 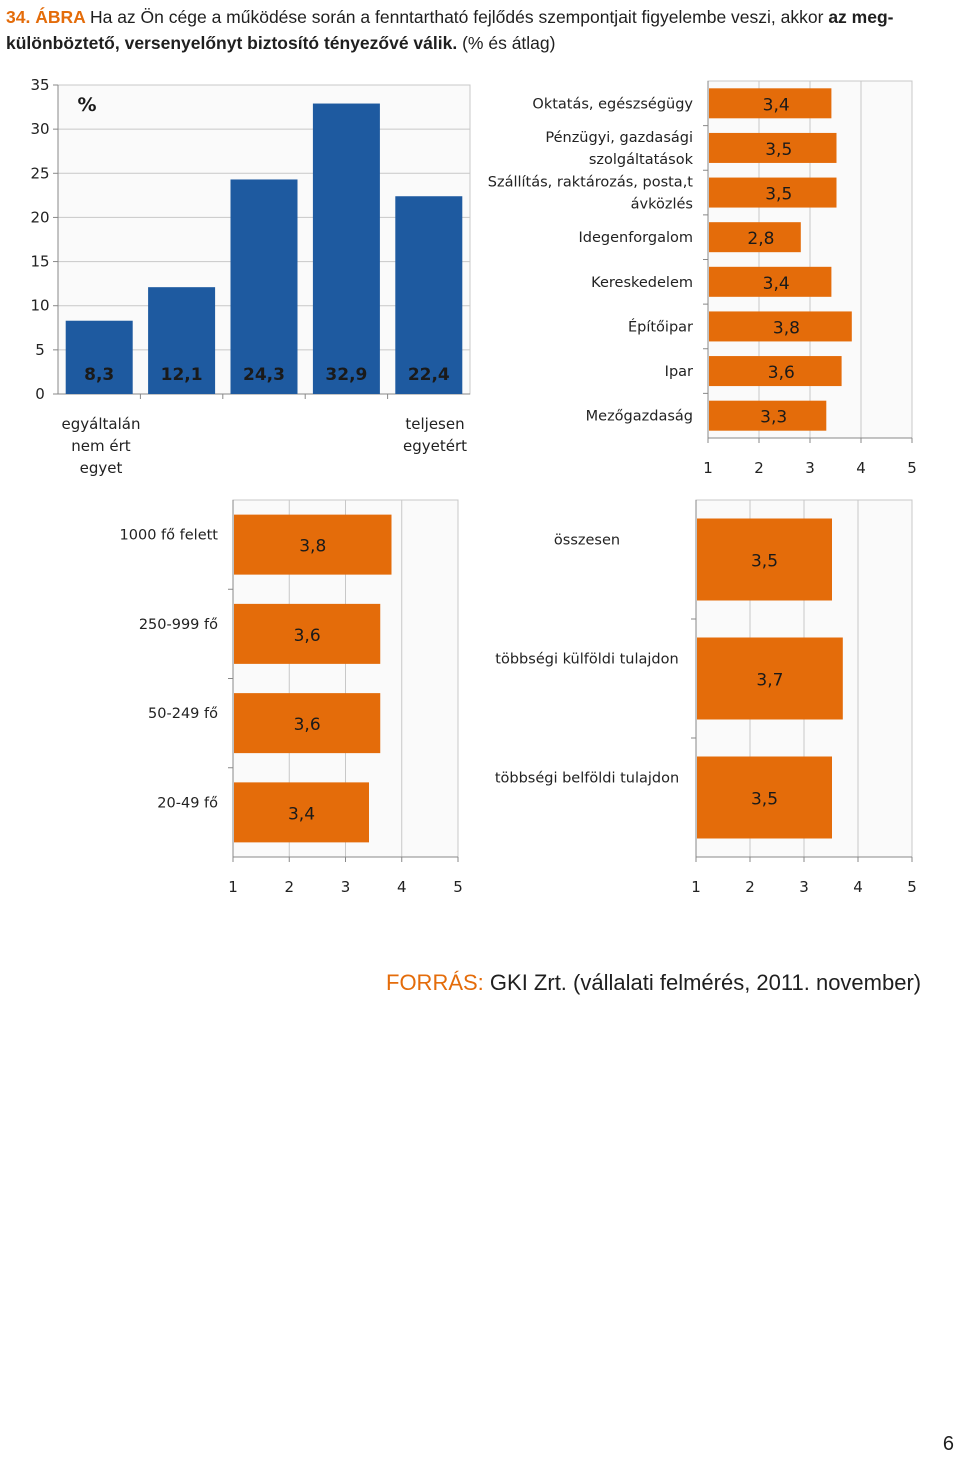 I want to click on chart1-y-tick-label: 5, so click(x=40, y=350).